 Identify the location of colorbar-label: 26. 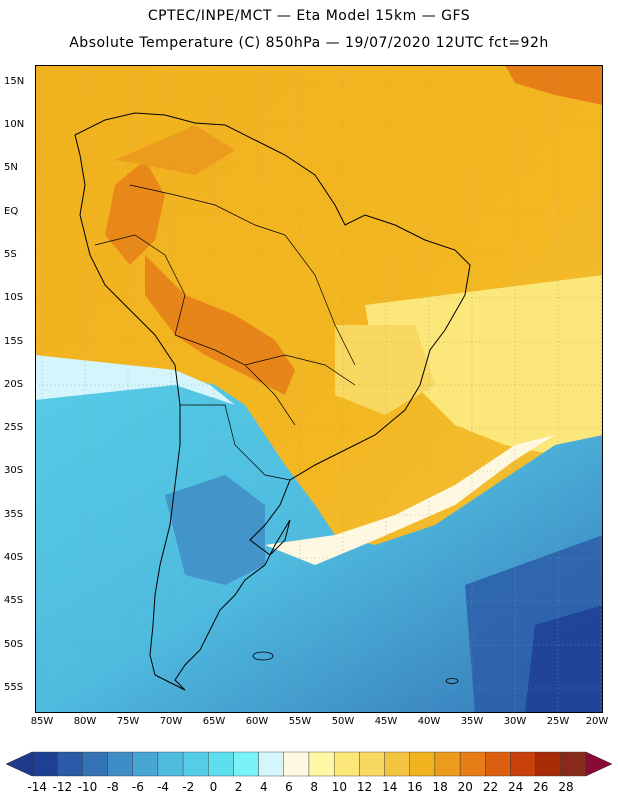
(541, 787).